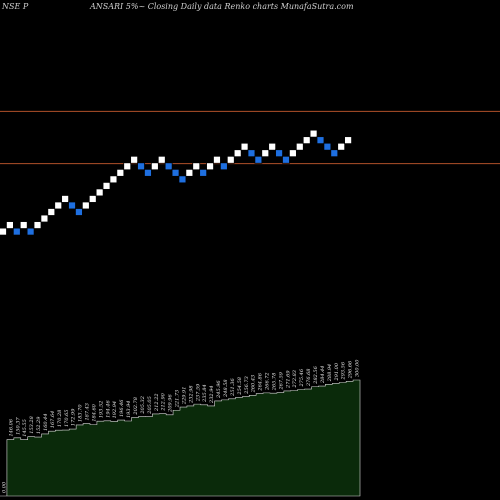 Image resolution: width=500 pixels, height=500 pixels. I want to click on volume-label: 300.00, so click(358, 368).